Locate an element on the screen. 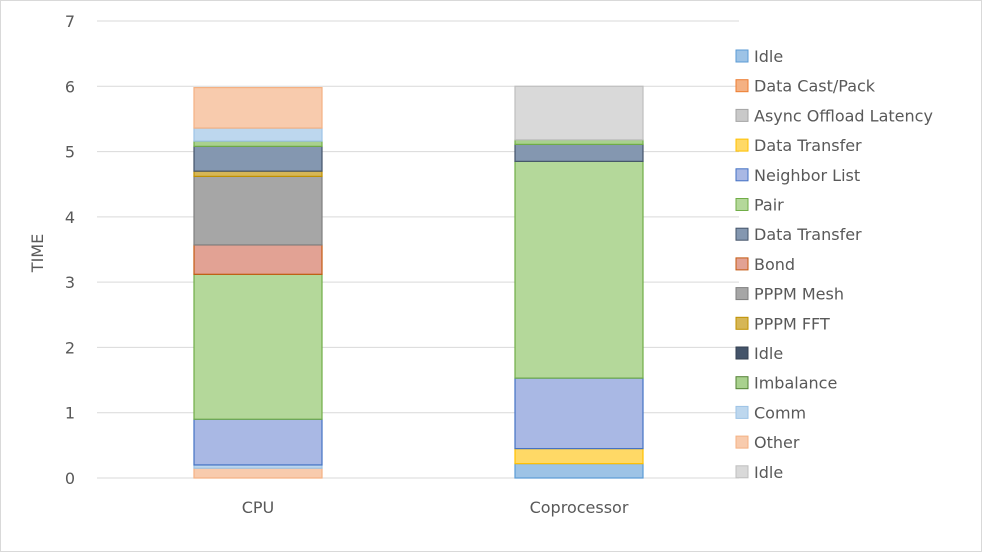 The width and height of the screenshot is (982, 555). legend-label: Bond is located at coordinates (774, 264).